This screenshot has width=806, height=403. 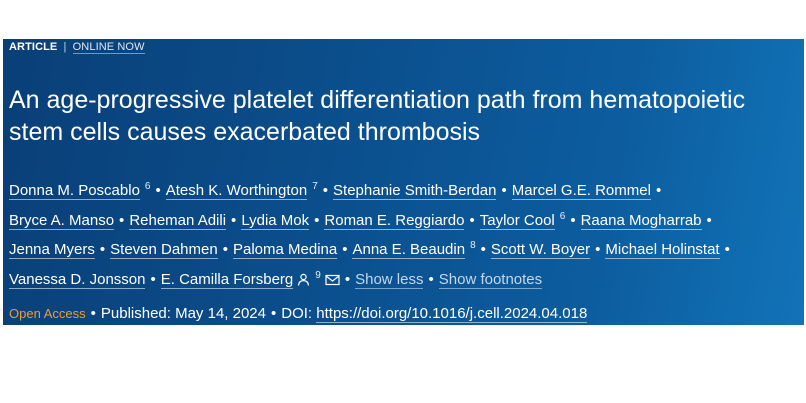 What do you see at coordinates (74, 191) in the screenshot?
I see `author-link: Donna M. Poscablo` at bounding box center [74, 191].